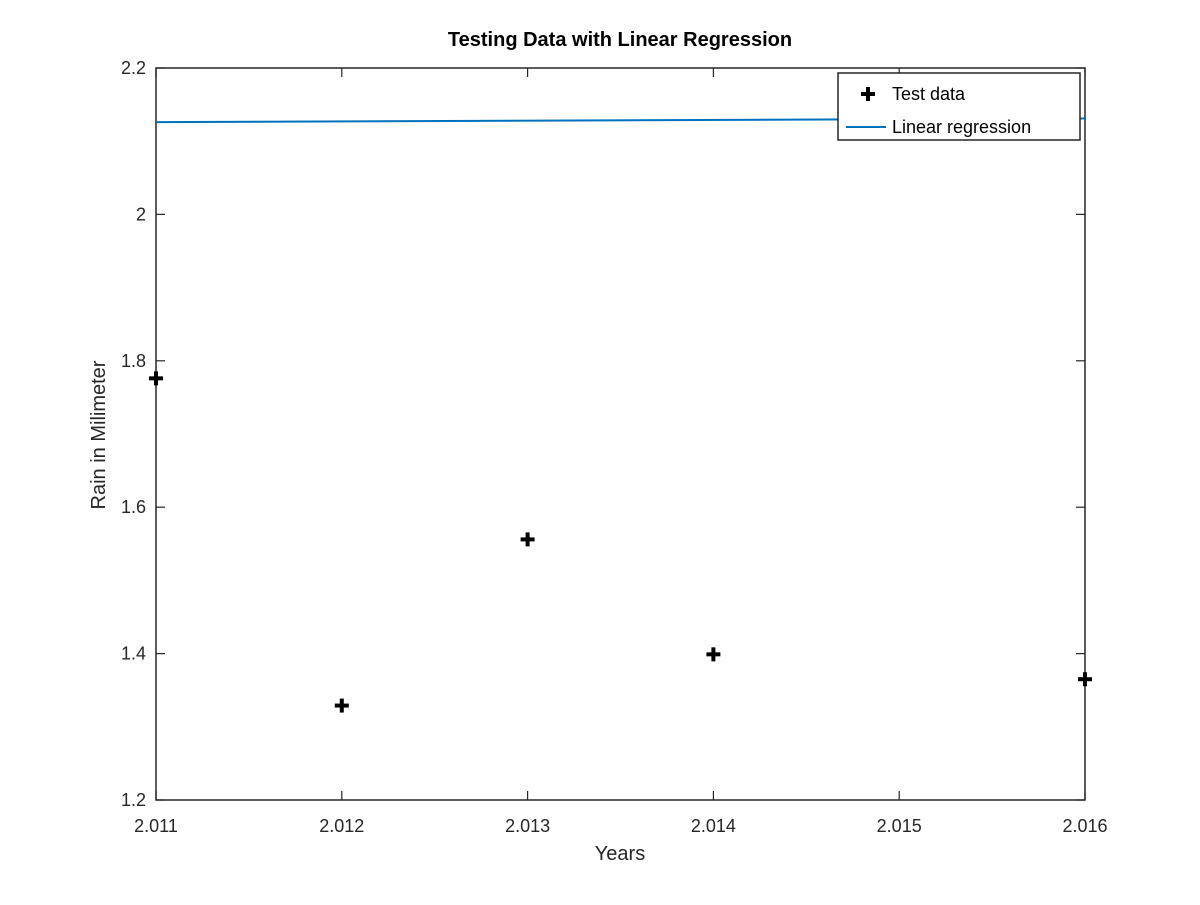  I want to click on x-tick-label: 2.011, so click(156, 826).